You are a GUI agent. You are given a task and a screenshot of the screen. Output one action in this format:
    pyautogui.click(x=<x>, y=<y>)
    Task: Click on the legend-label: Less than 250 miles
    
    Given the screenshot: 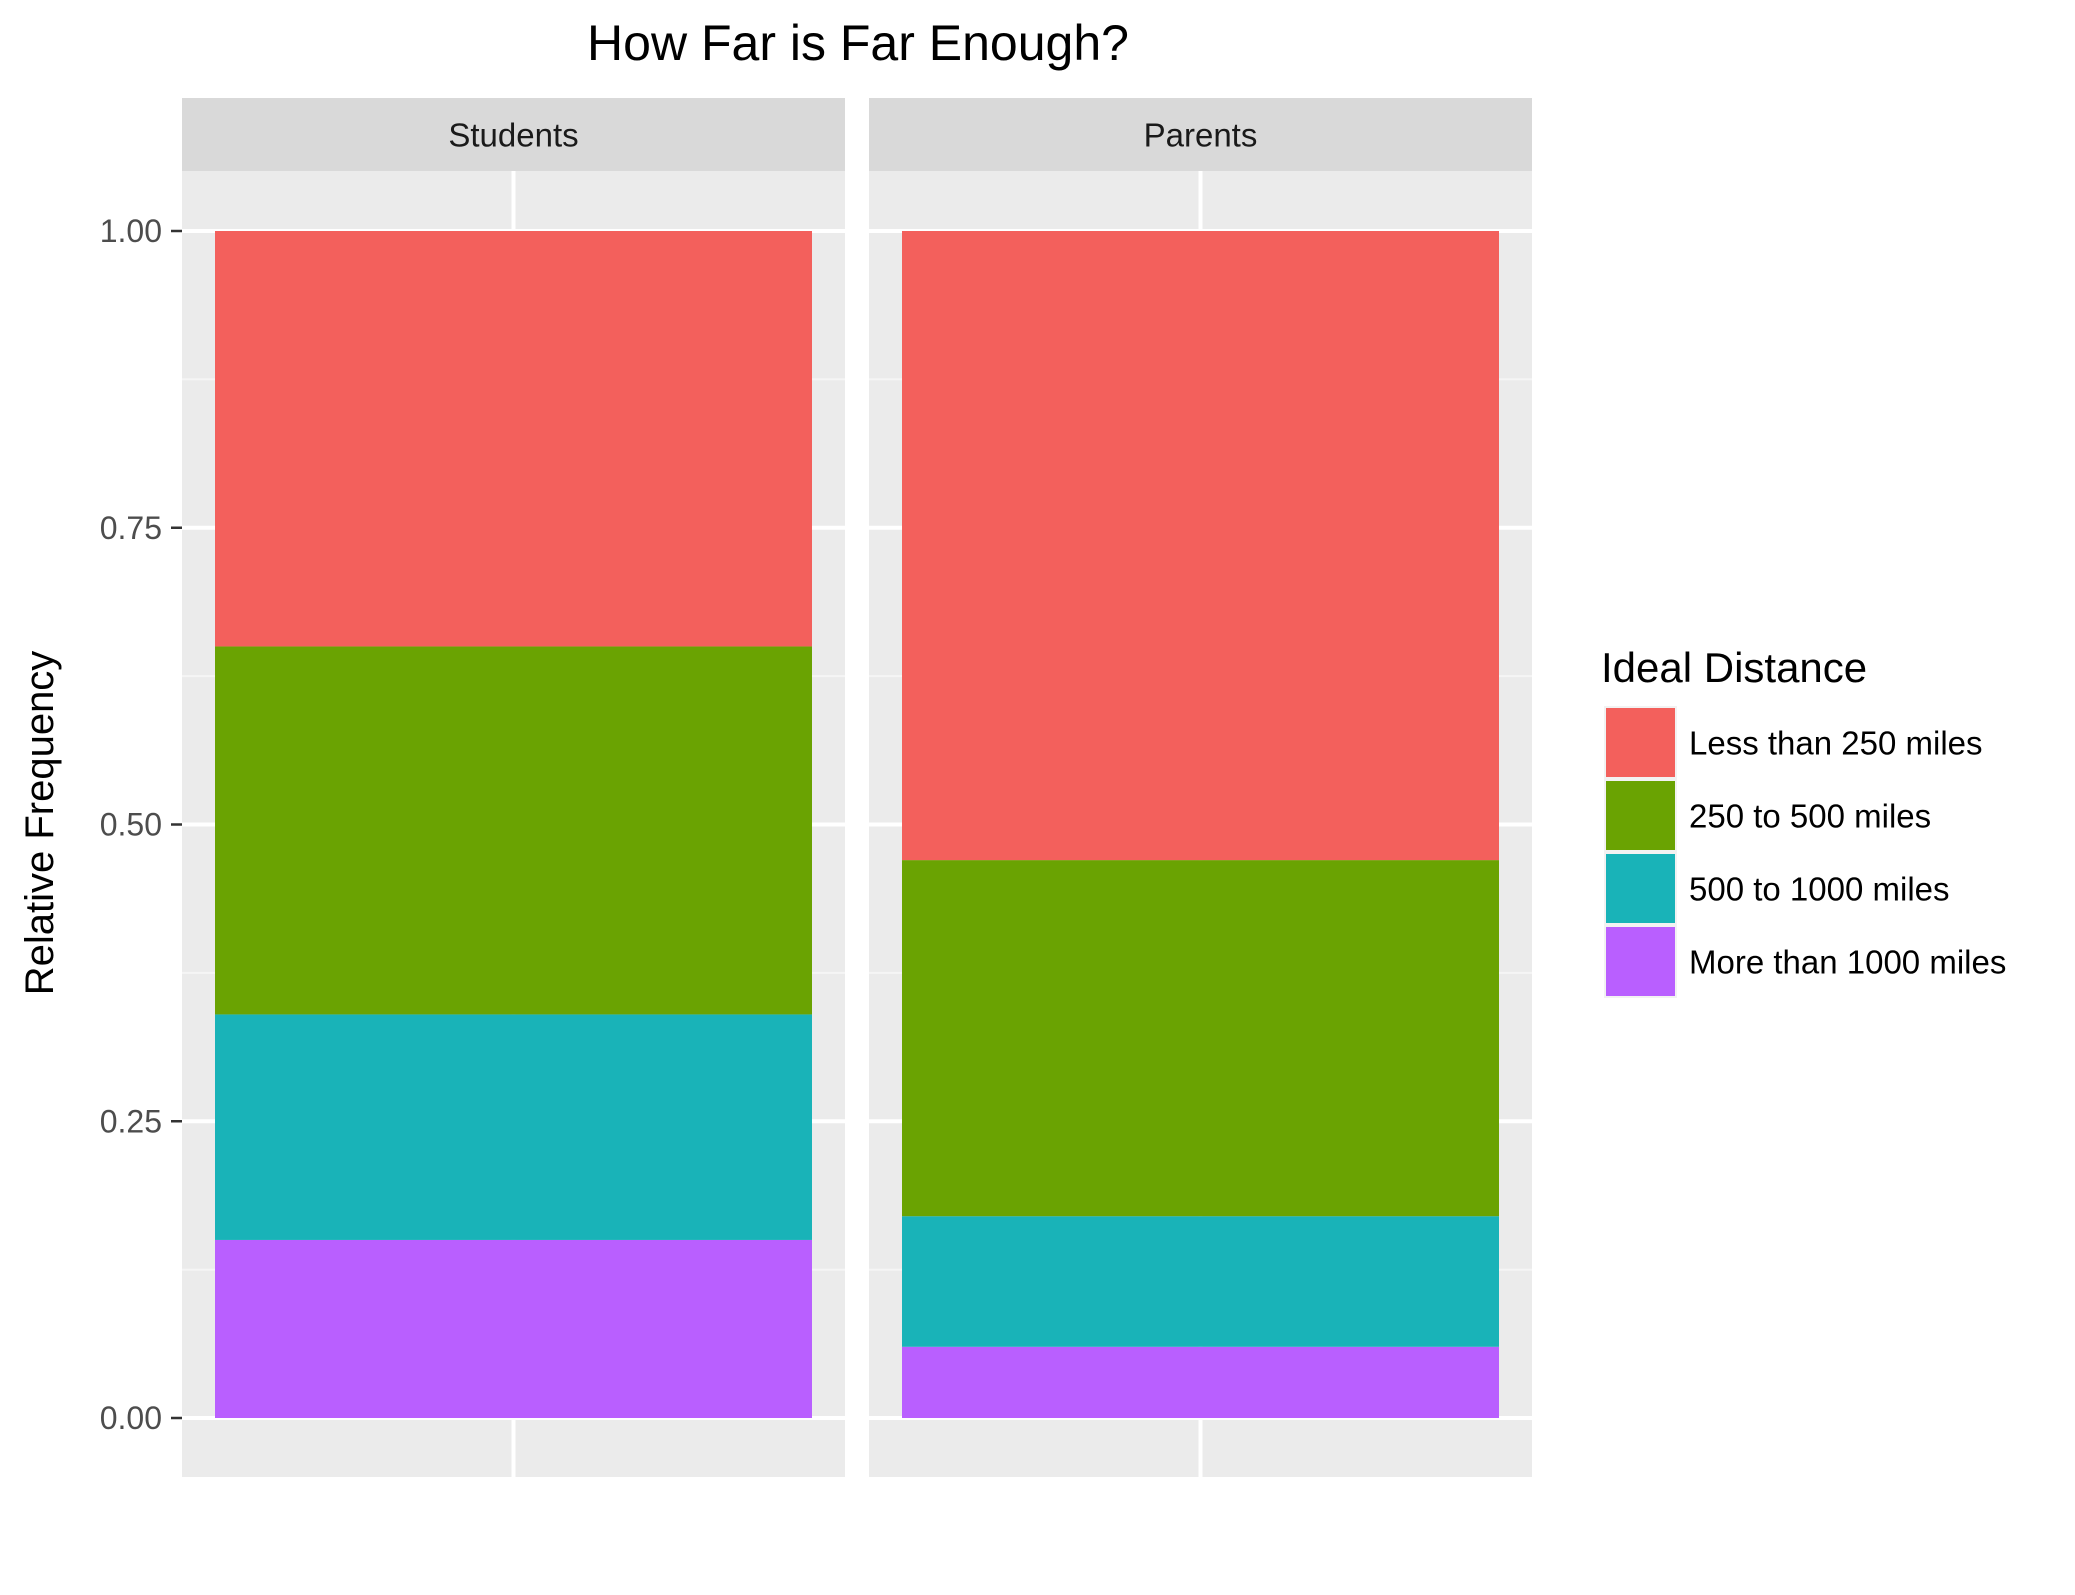 What is the action you would take?
    pyautogui.click(x=1836, y=743)
    